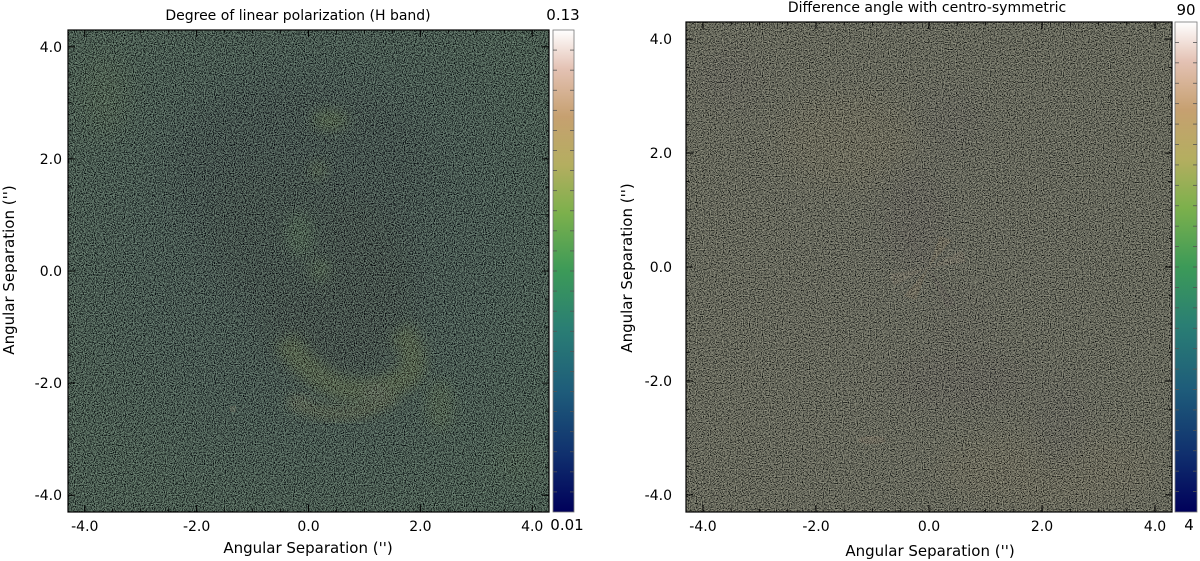  What do you see at coordinates (929, 551) in the screenshot?
I see `panel-right-xlabel: Angular Separation ('')` at bounding box center [929, 551].